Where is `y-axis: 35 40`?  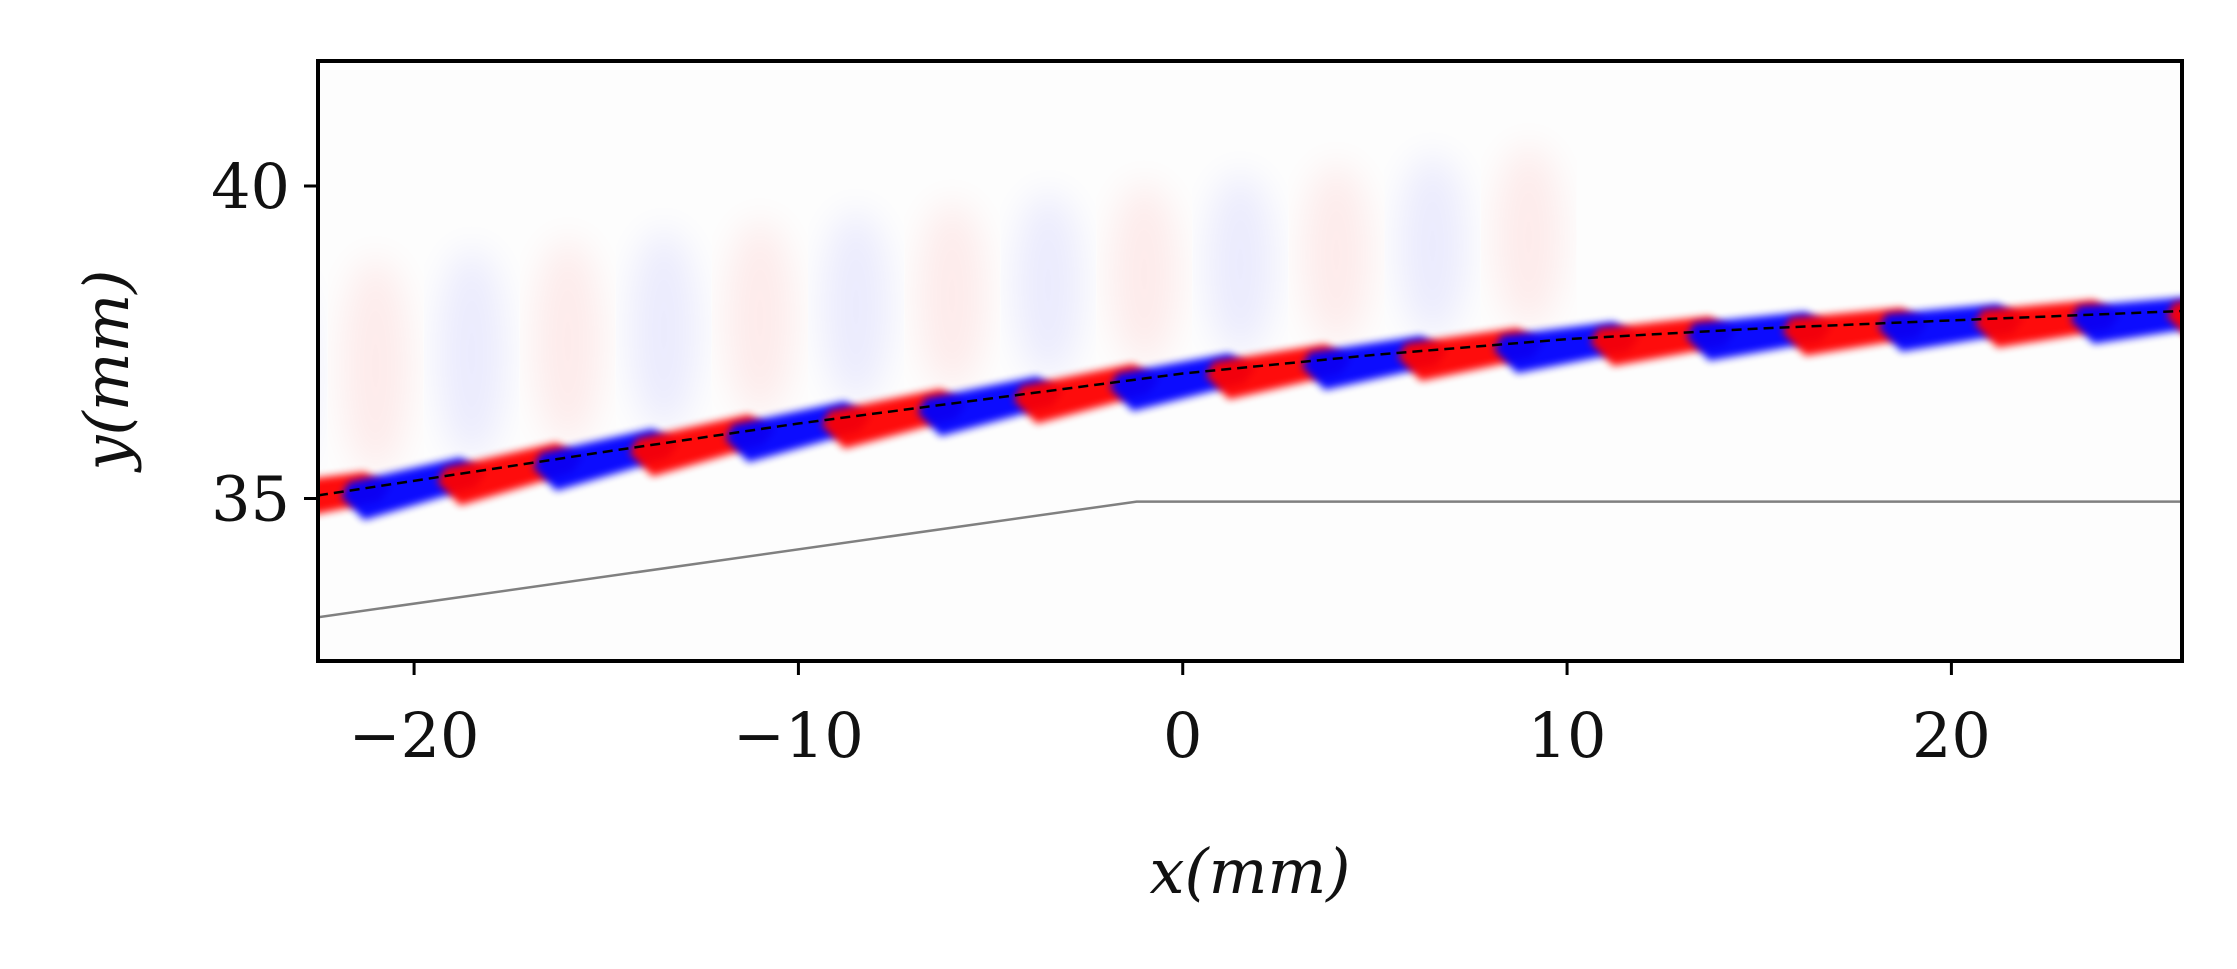 y-axis: 35 40 is located at coordinates (264, 343).